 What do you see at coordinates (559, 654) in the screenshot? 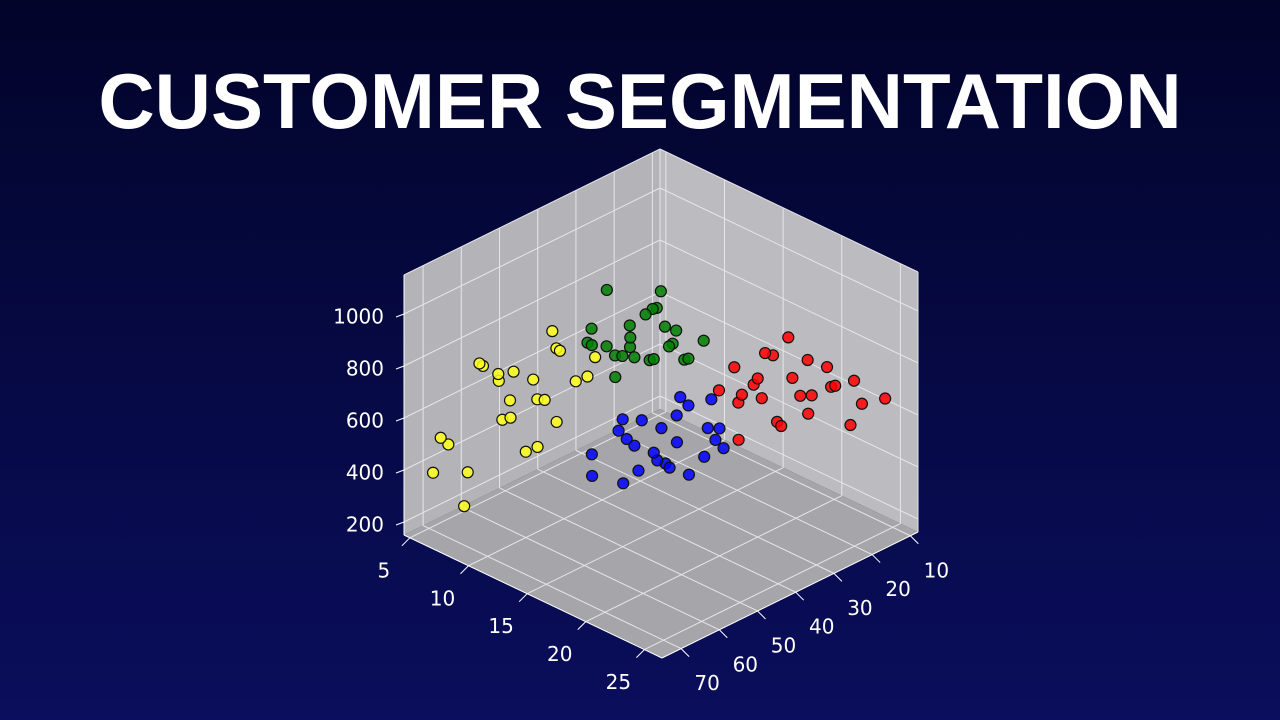
I see `x-tick-label: 20` at bounding box center [559, 654].